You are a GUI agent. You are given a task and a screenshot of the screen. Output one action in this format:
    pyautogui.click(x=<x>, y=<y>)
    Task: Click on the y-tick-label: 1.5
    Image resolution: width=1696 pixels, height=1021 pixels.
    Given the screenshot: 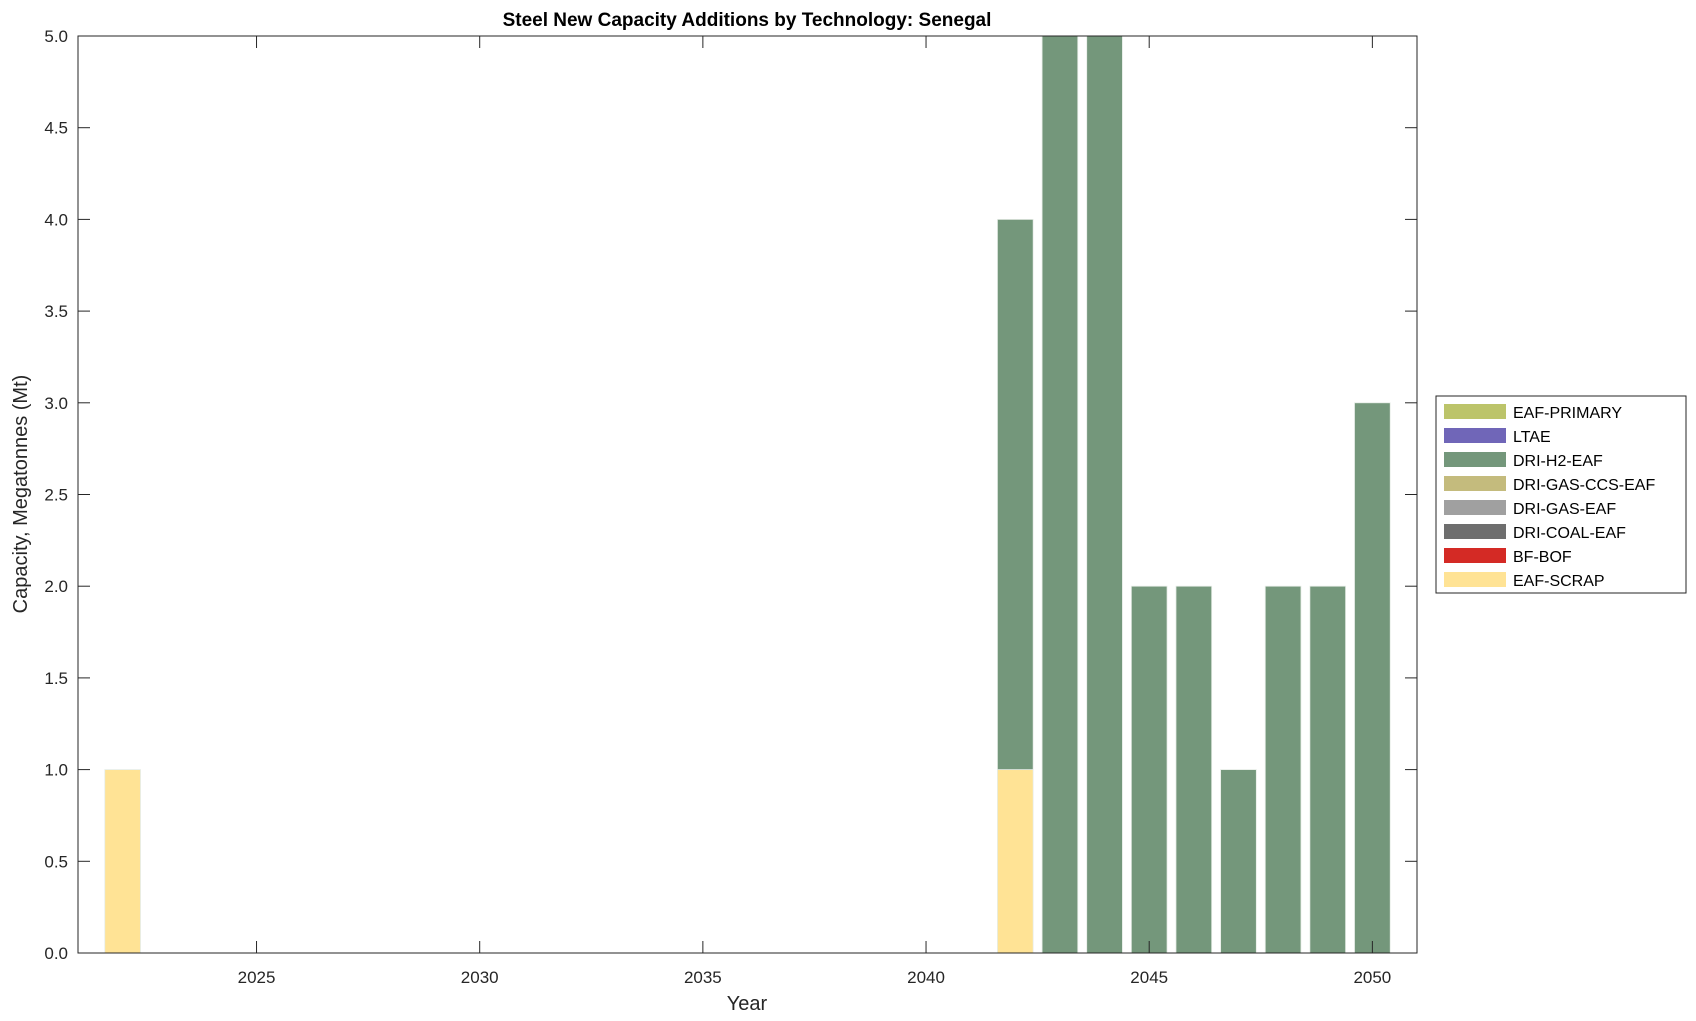 What is the action you would take?
    pyautogui.click(x=56, y=678)
    